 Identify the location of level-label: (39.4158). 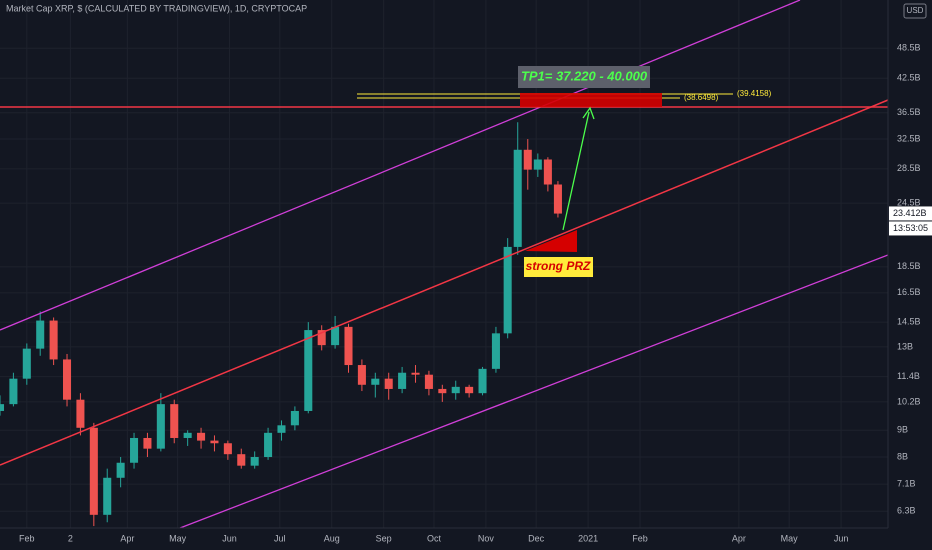
(754, 93).